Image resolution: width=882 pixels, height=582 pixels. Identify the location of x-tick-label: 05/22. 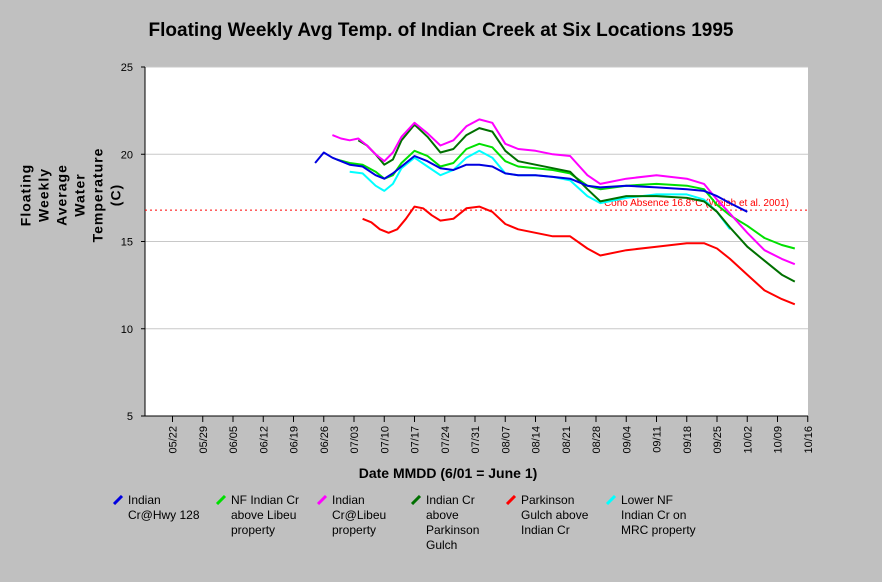
(174, 440).